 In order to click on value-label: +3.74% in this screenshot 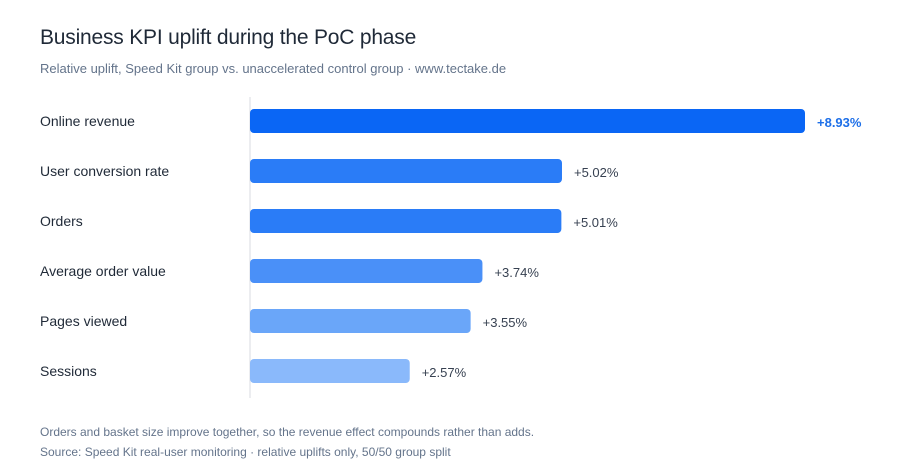, I will do `click(516, 272)`.